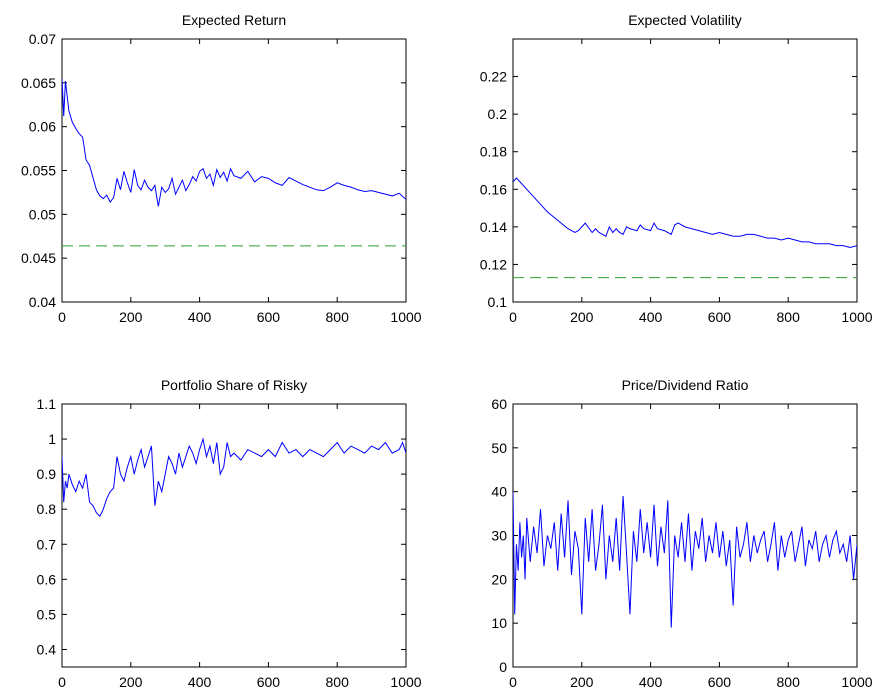 The height and width of the screenshot is (691, 880). I want to click on chart-1-series-line, so click(234, 142).